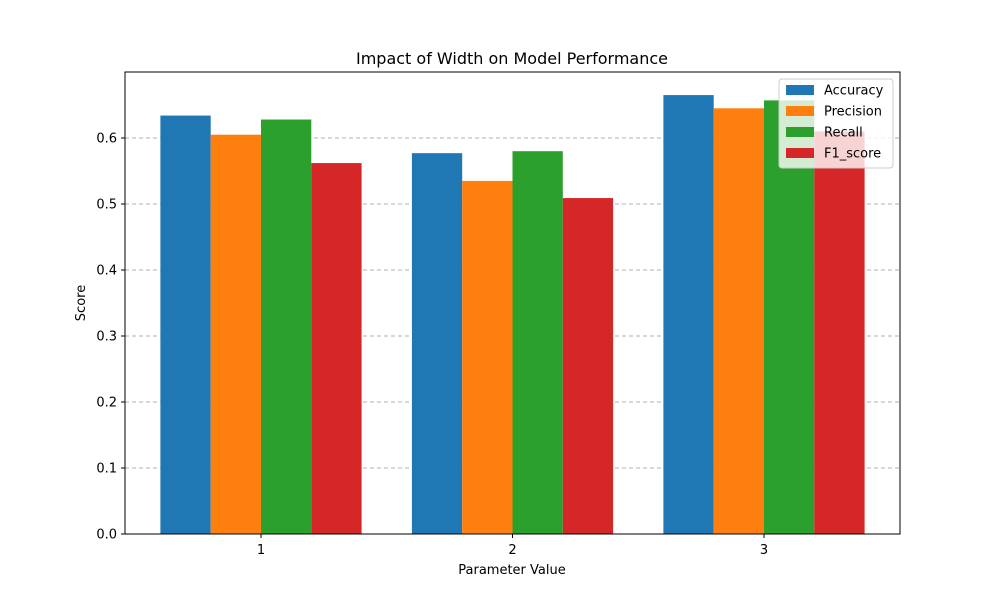 The width and height of the screenshot is (1000, 600). Describe the element at coordinates (512, 550) in the screenshot. I see `x-tick-label: 2` at that location.